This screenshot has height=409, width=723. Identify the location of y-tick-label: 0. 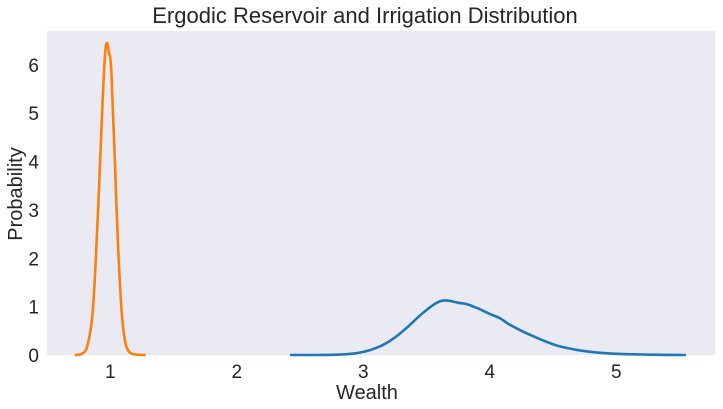
(33, 356).